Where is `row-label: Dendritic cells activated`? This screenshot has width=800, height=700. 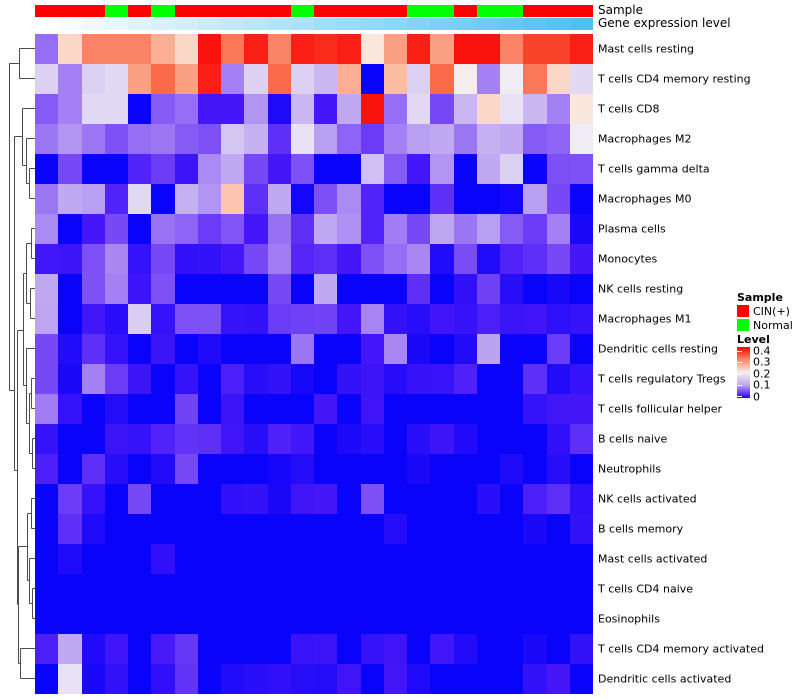 row-label: Dendritic cells activated is located at coordinates (665, 679).